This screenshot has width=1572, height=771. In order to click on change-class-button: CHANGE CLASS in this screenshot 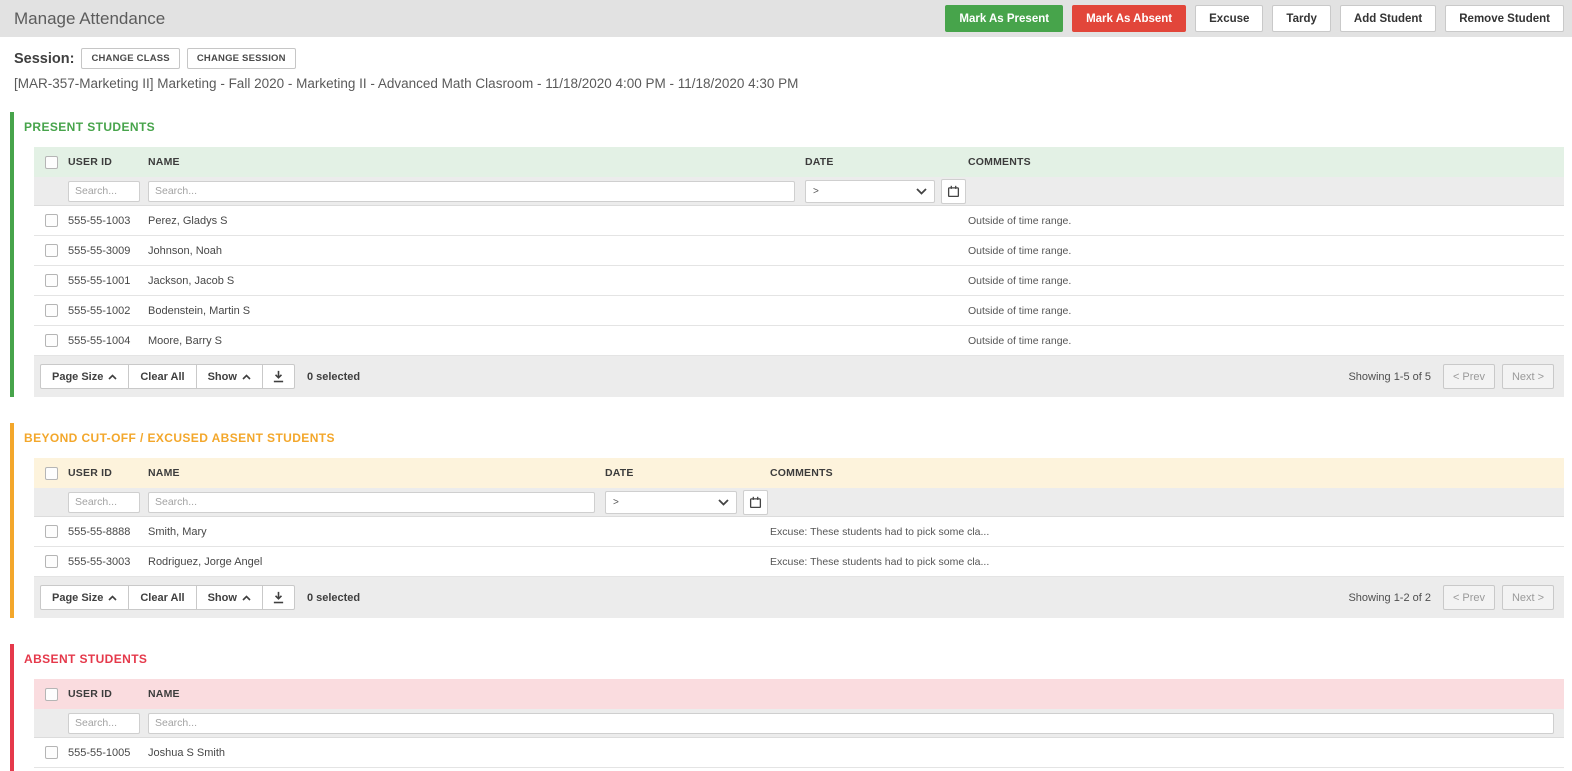, I will do `click(130, 58)`.